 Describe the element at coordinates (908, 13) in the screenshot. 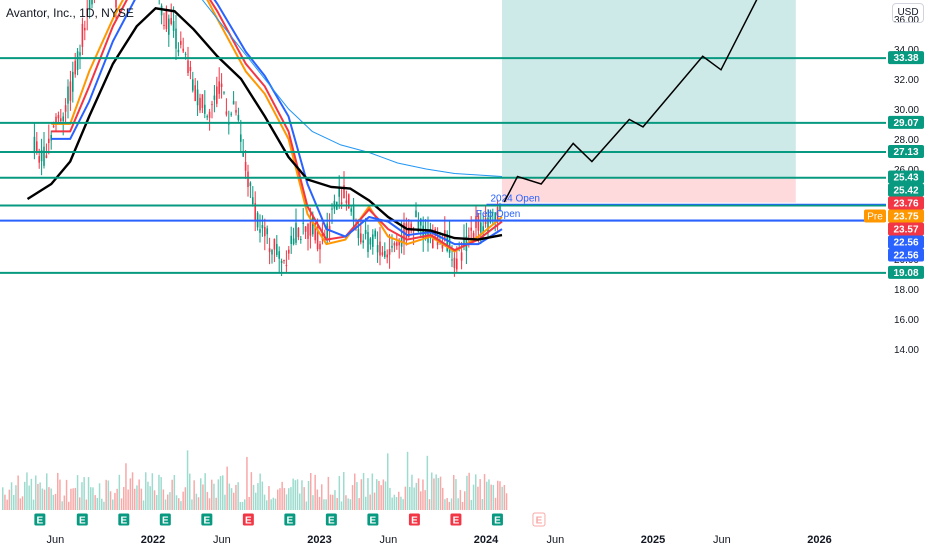

I see `currency-button: USD` at that location.